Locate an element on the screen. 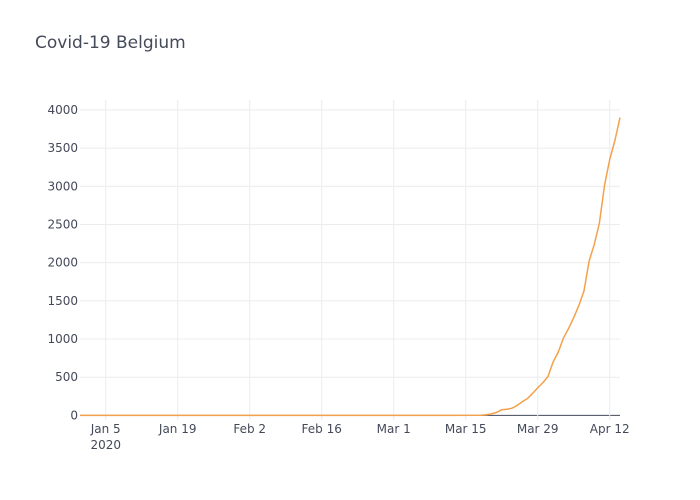 The width and height of the screenshot is (700, 500). x-tick-label: Mar 15 is located at coordinates (466, 429).